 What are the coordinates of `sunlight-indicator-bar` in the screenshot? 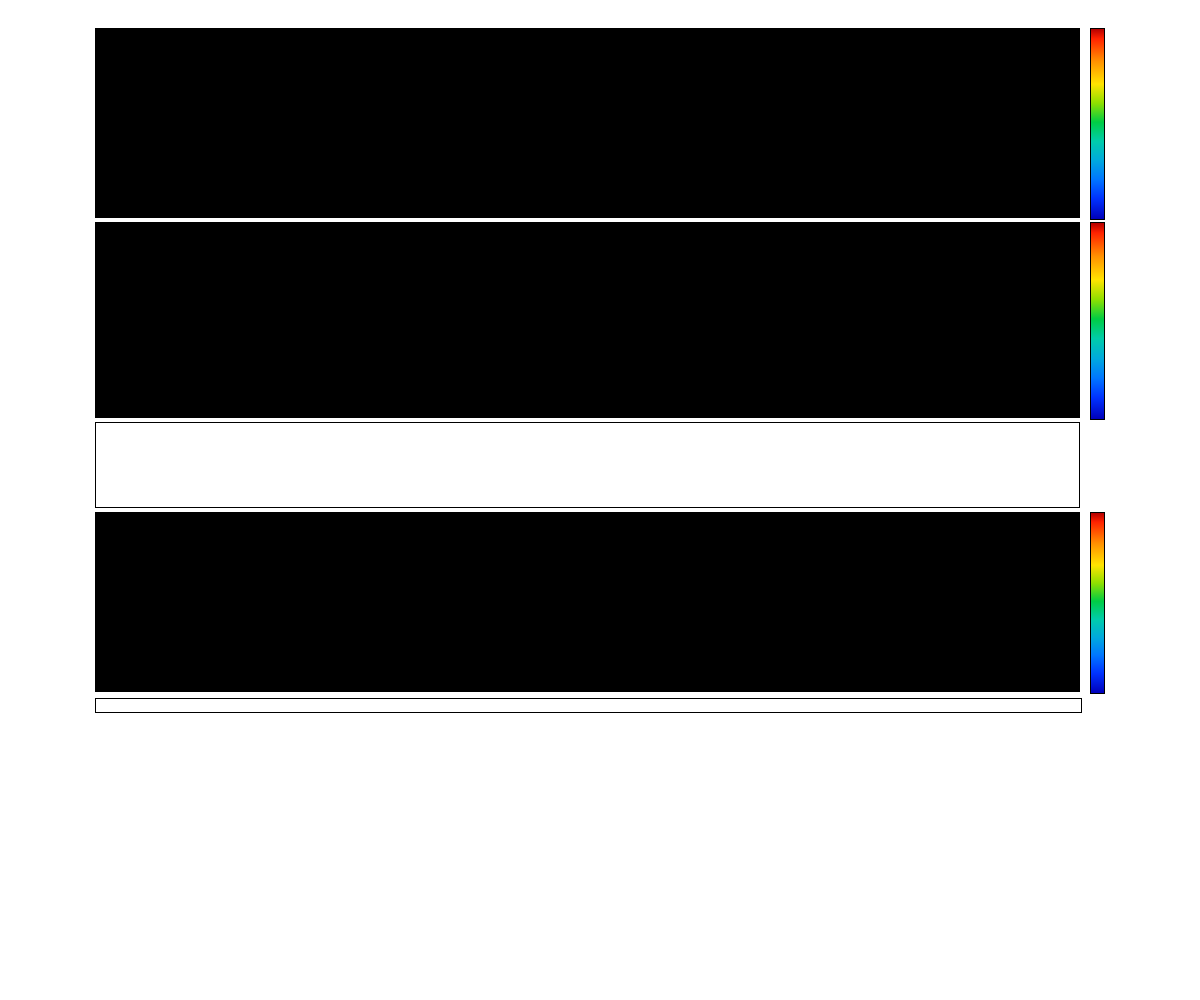 It's located at (588, 705).